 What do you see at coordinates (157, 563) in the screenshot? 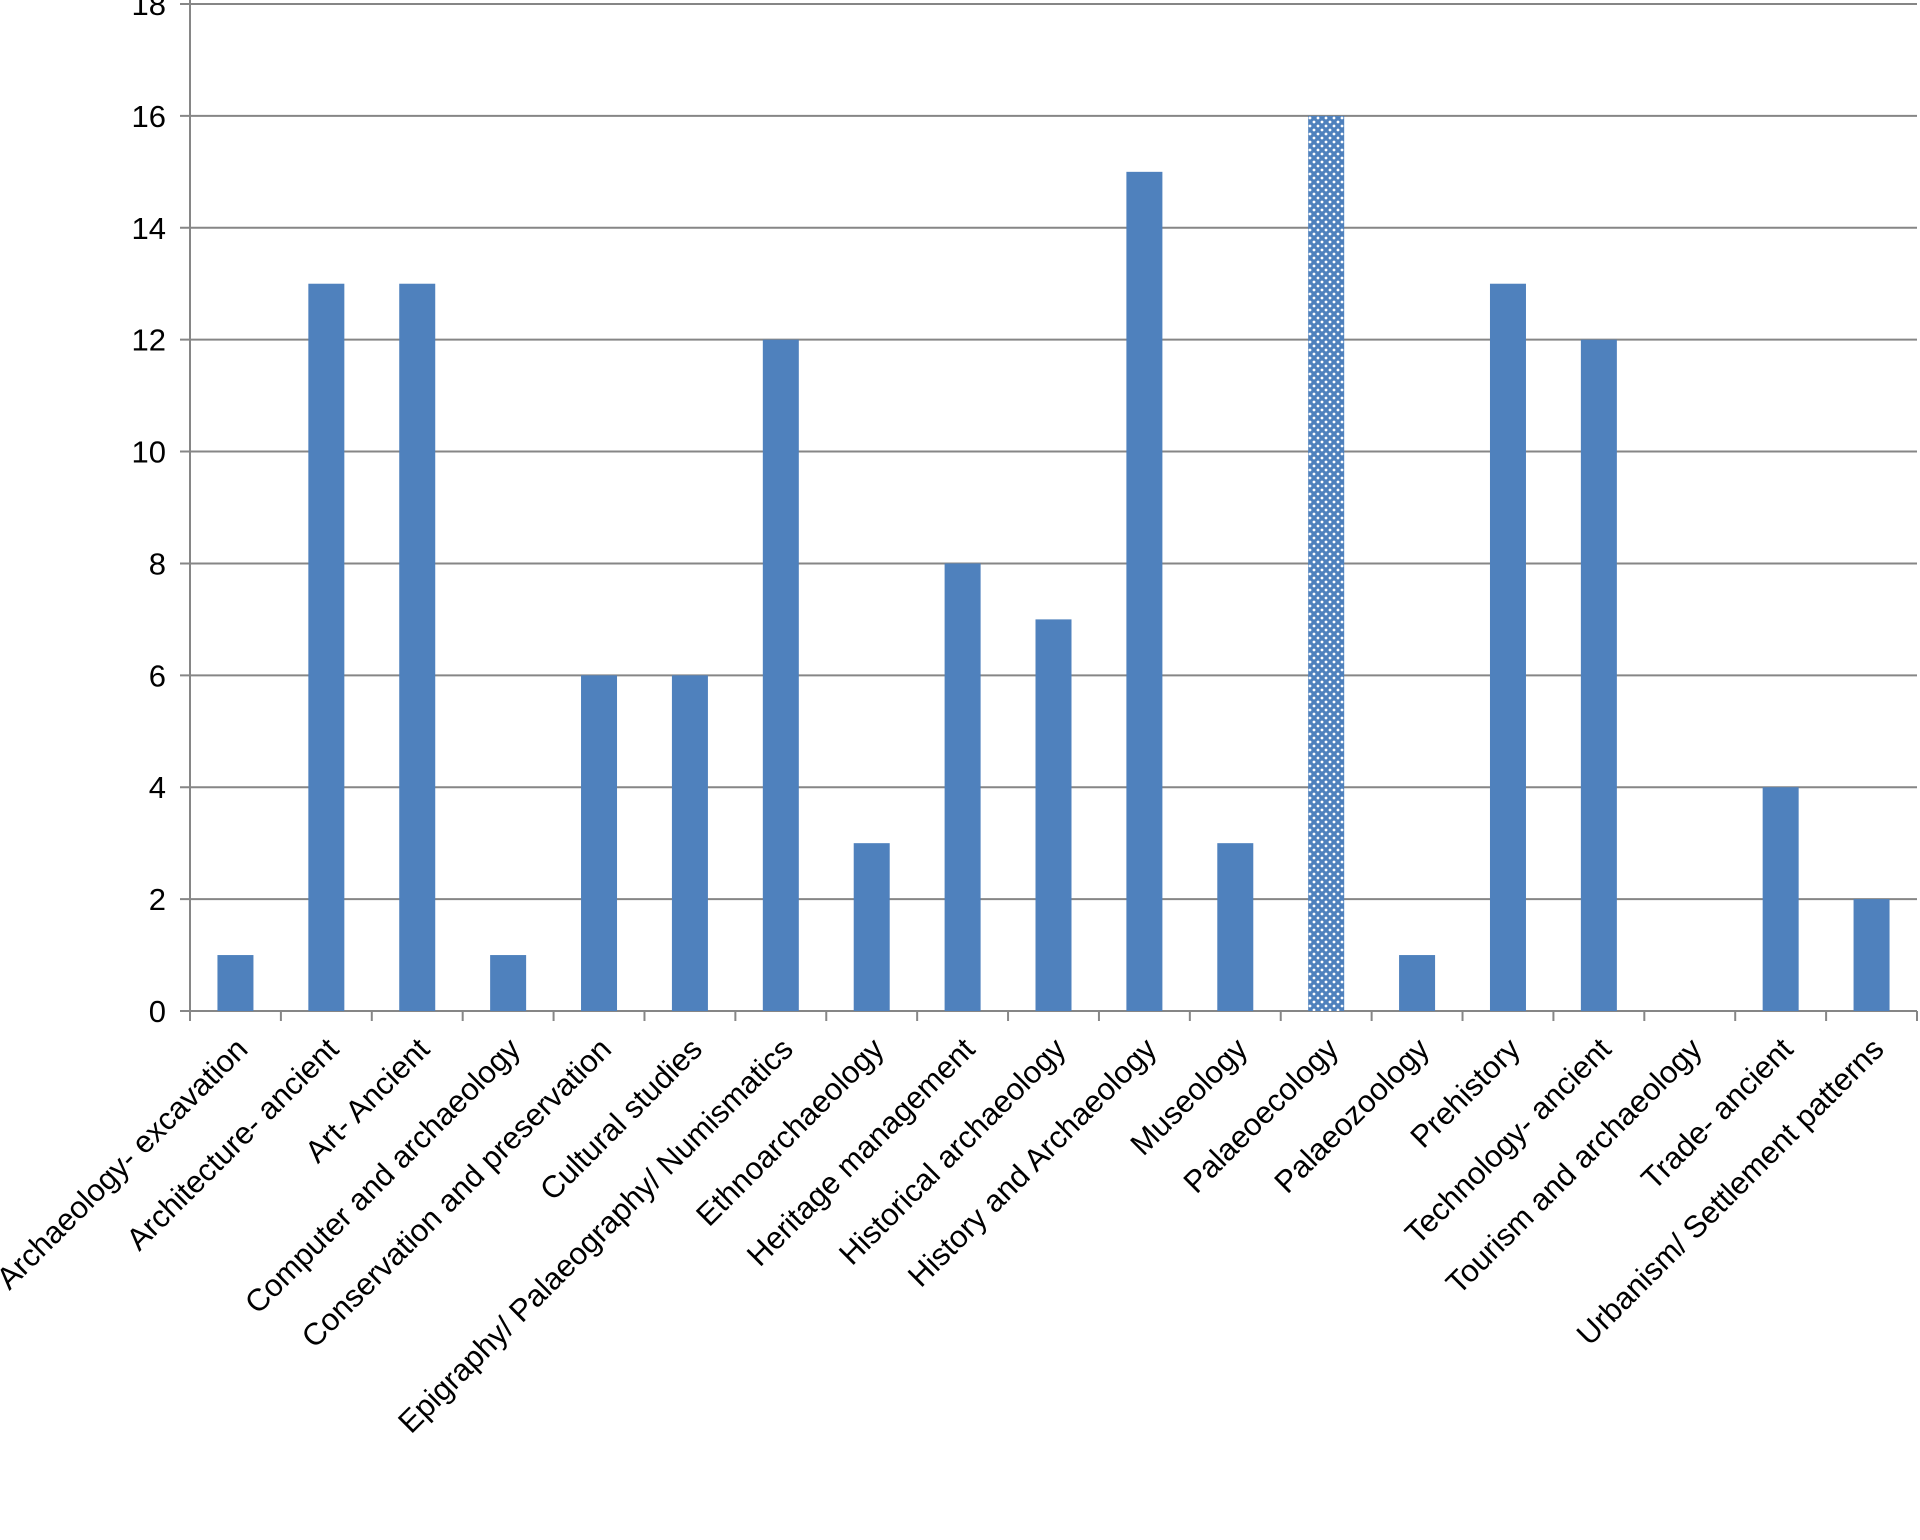
I see `y-tick-label: 8` at bounding box center [157, 563].